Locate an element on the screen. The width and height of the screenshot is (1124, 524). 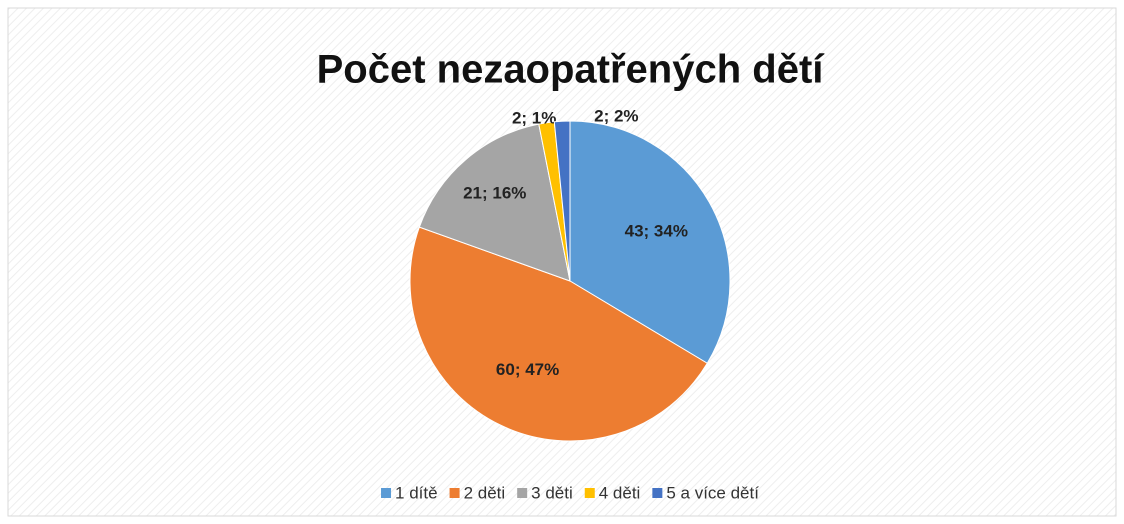
data-label: 2; 1% is located at coordinates (534, 117).